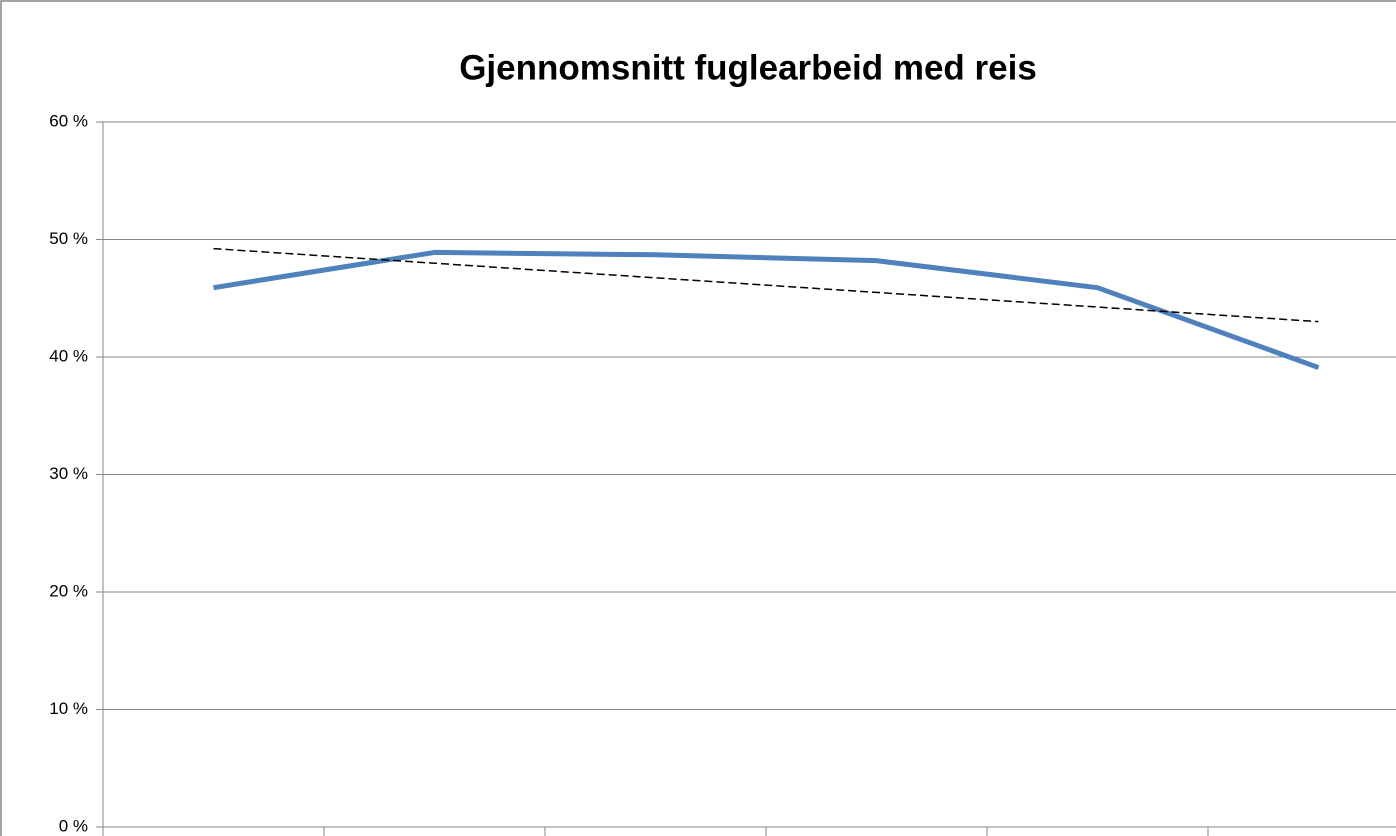 The height and width of the screenshot is (836, 1396). What do you see at coordinates (68, 473) in the screenshot?
I see `y-tick-label: 30 %` at bounding box center [68, 473].